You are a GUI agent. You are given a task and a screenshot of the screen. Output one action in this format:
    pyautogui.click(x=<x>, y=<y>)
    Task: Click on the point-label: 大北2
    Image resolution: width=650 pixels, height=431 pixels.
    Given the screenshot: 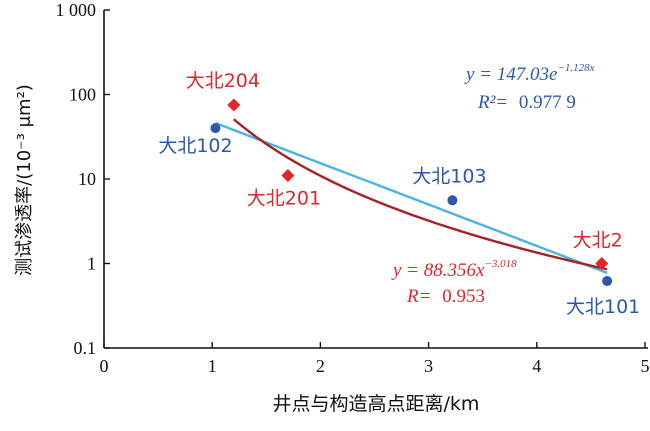 What is the action you would take?
    pyautogui.click(x=598, y=241)
    